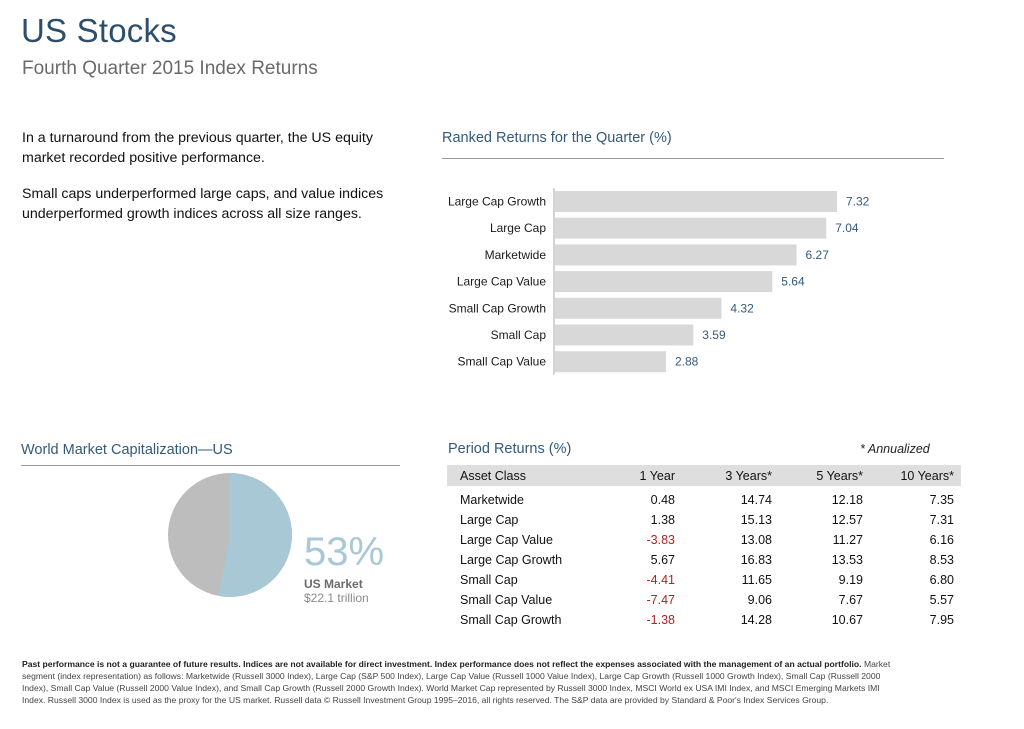  I want to click on table-row: Small Cap Growth -1.38 14.28 10.67 7.95, so click(704, 620).